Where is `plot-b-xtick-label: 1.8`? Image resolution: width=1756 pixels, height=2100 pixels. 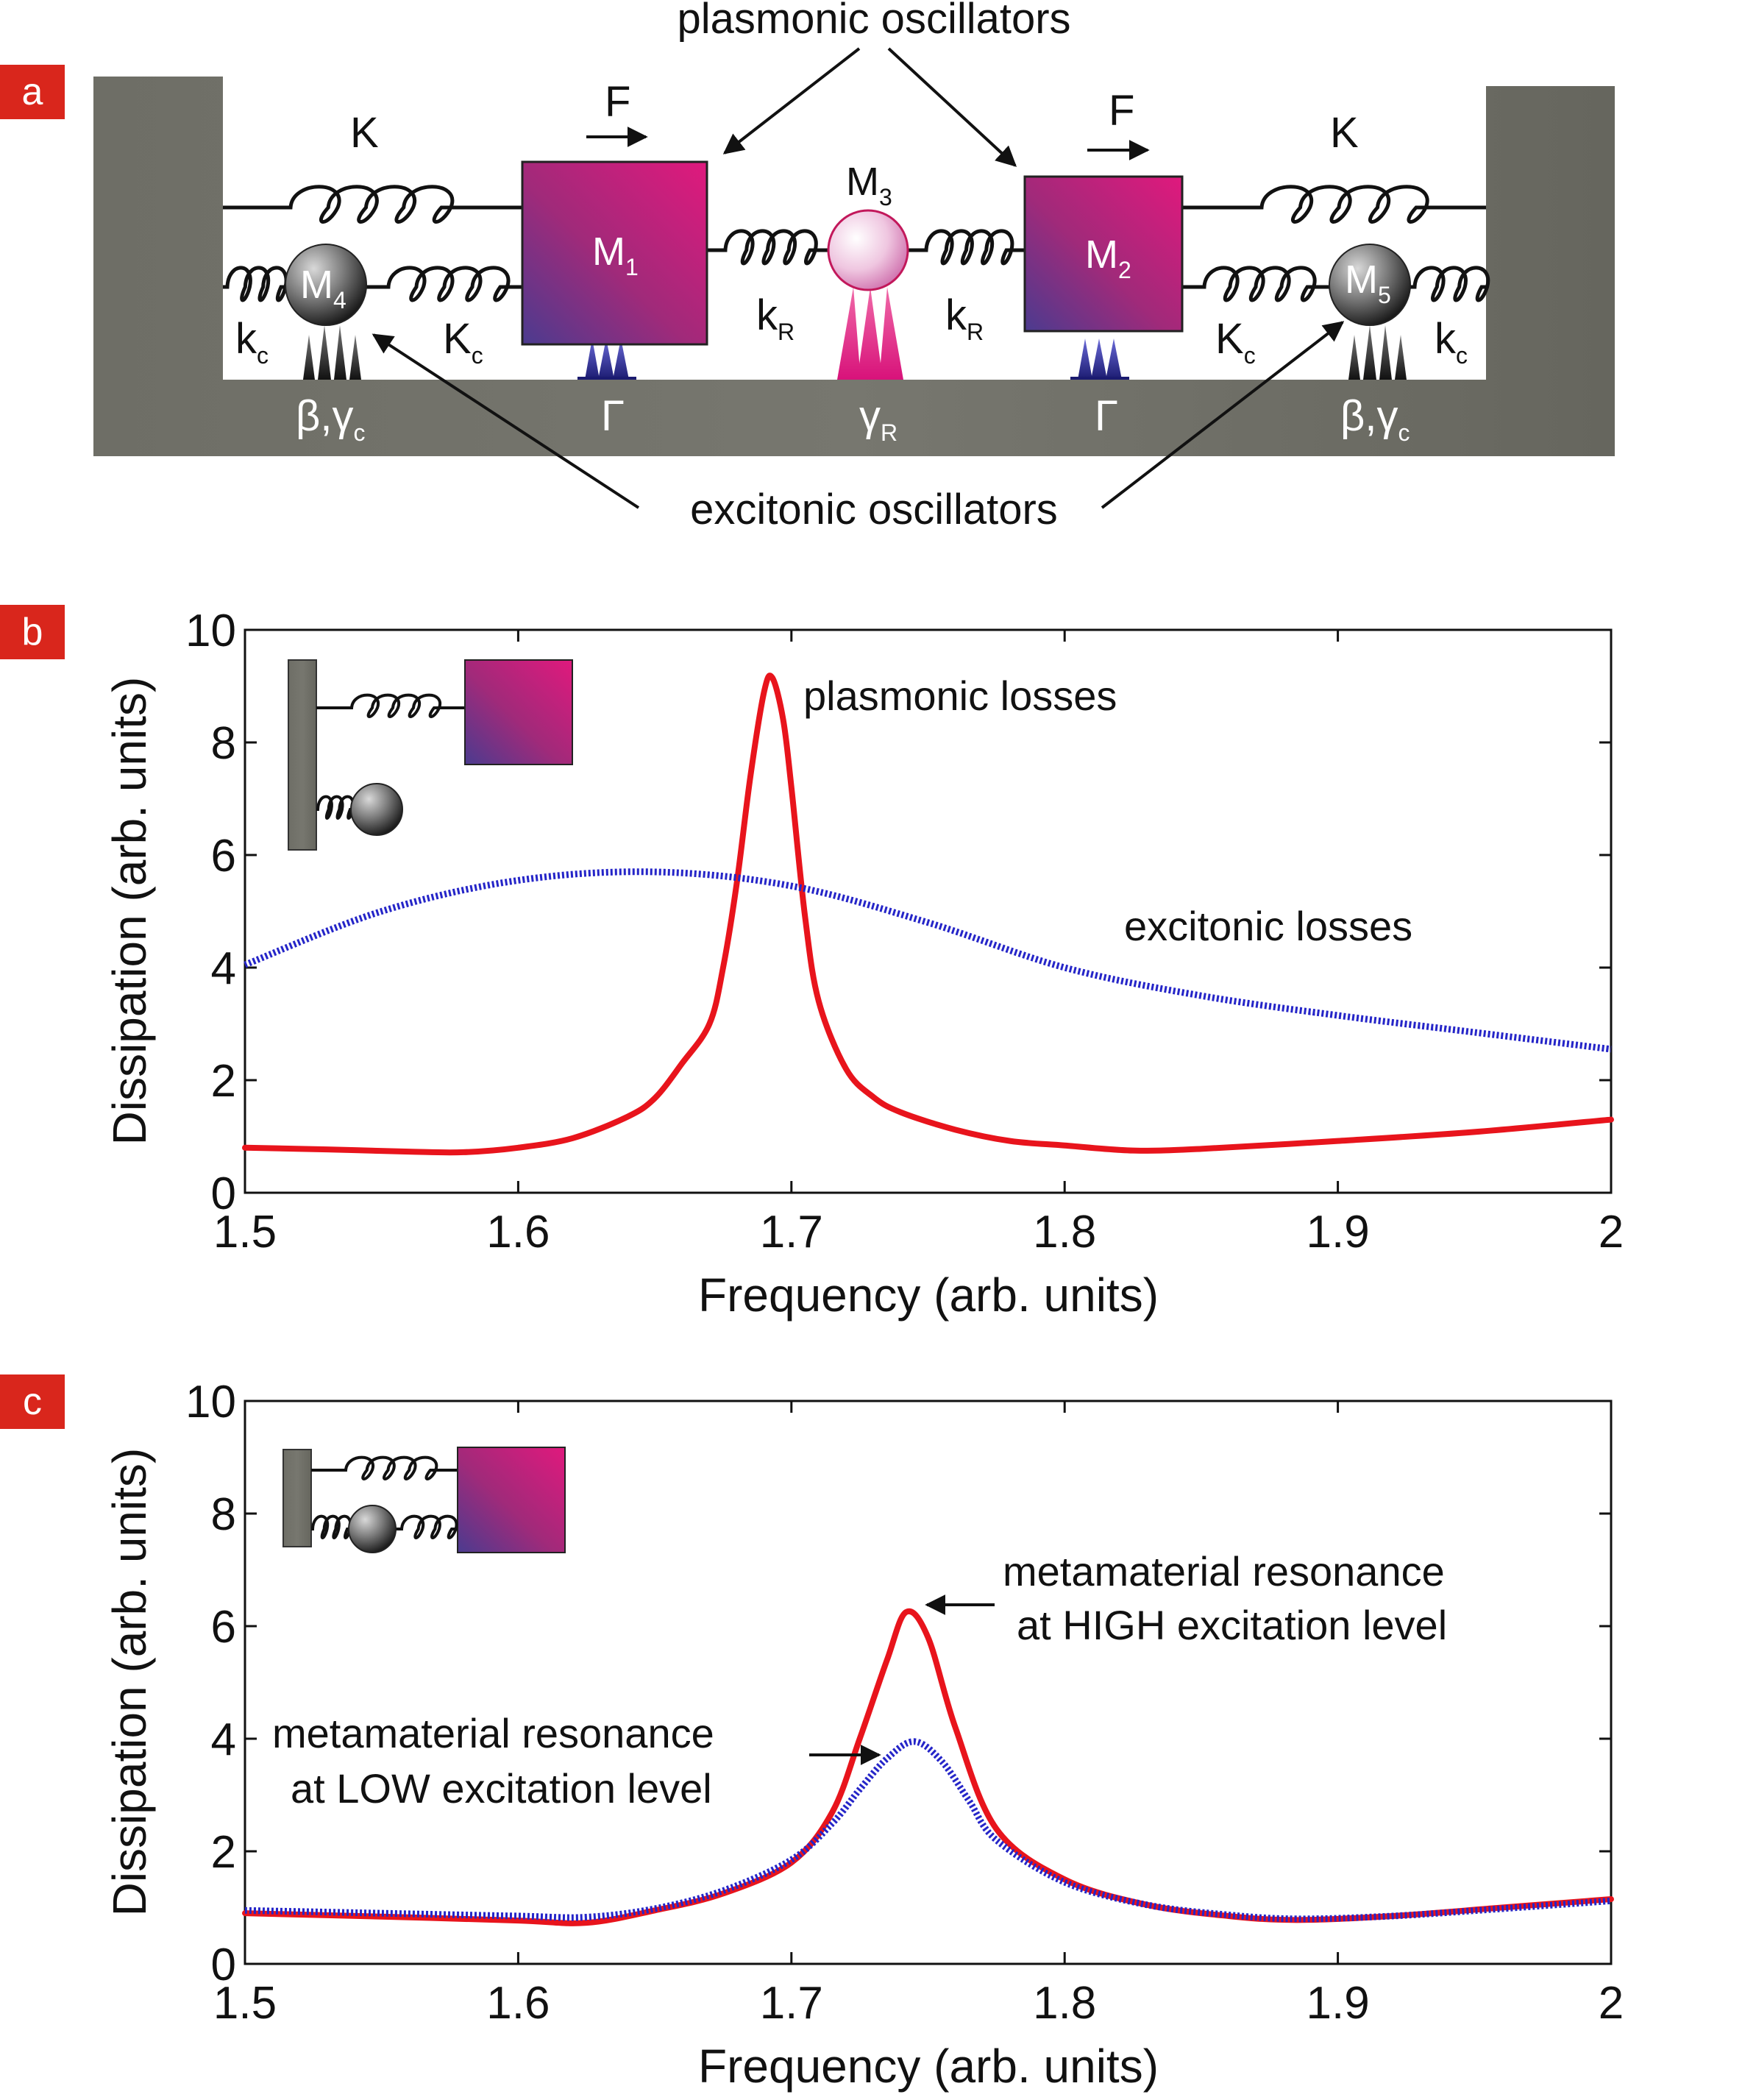 plot-b-xtick-label: 1.8 is located at coordinates (1064, 1232).